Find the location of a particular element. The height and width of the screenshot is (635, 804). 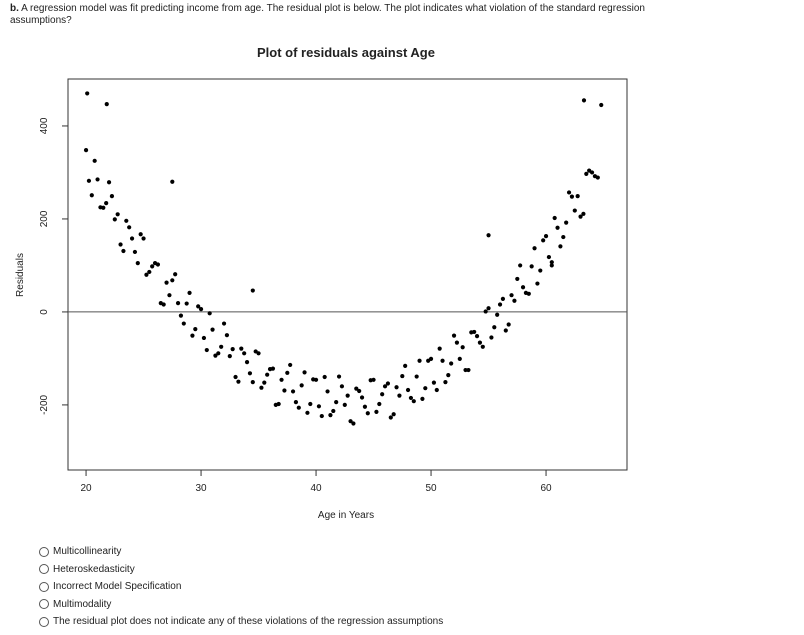

option: Multicollinearity is located at coordinates (80, 551).